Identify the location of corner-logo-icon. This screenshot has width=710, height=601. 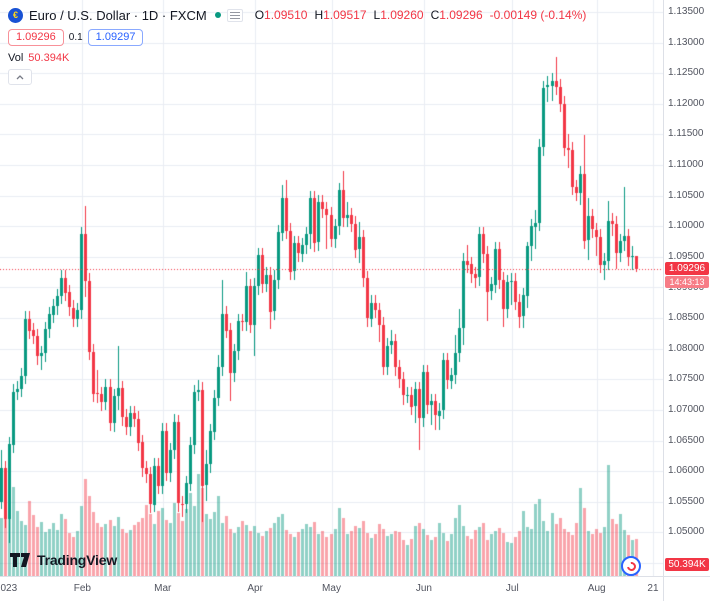
(631, 566).